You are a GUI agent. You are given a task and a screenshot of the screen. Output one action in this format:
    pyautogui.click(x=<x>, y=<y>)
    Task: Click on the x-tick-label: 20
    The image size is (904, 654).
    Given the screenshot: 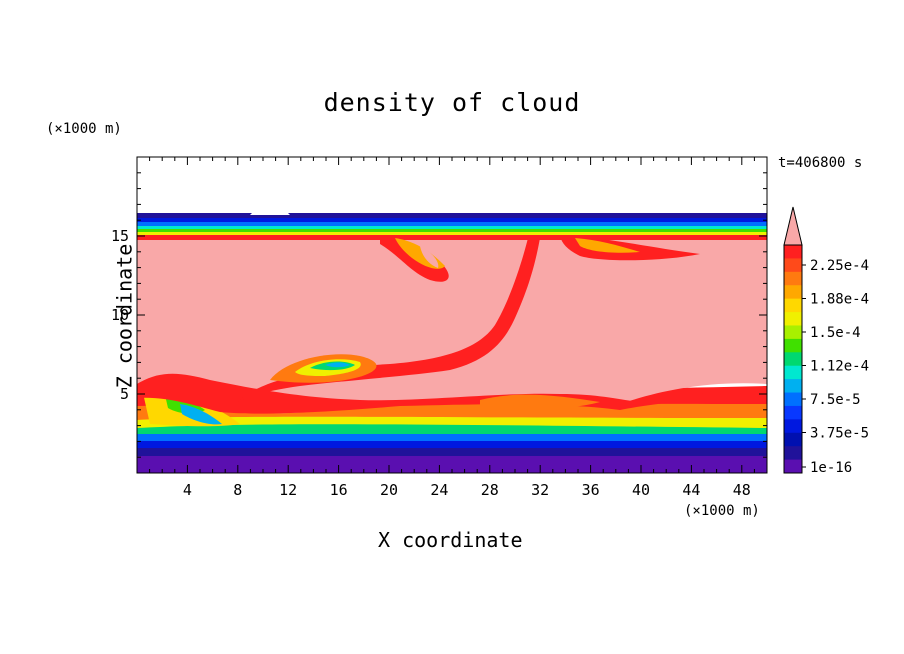 What is the action you would take?
    pyautogui.click(x=389, y=490)
    